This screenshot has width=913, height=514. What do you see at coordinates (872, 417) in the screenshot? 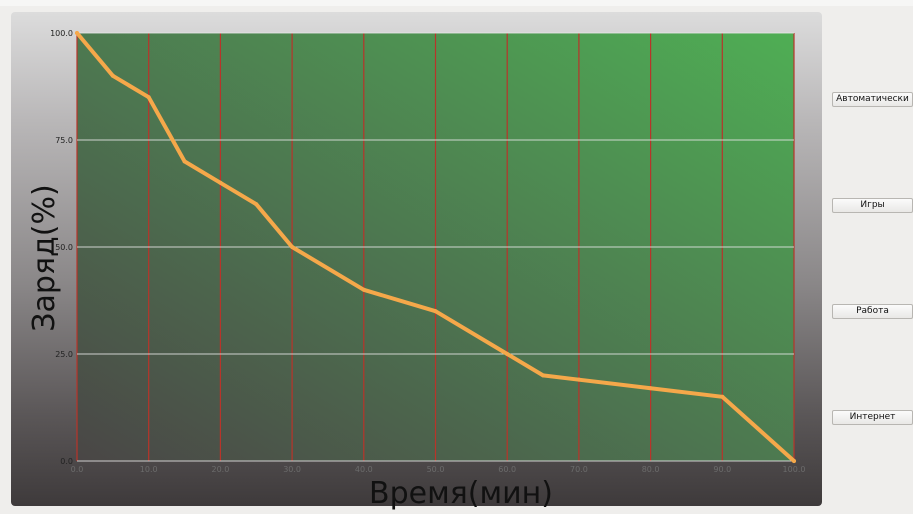
I see `internet-mode-button: Интернет` at bounding box center [872, 417].